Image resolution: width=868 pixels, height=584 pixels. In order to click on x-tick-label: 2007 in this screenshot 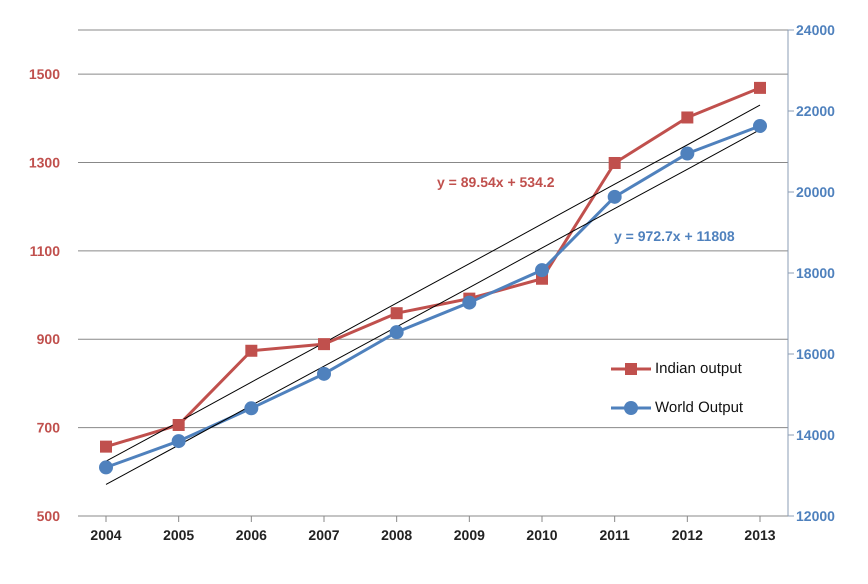, I will do `click(324, 534)`.